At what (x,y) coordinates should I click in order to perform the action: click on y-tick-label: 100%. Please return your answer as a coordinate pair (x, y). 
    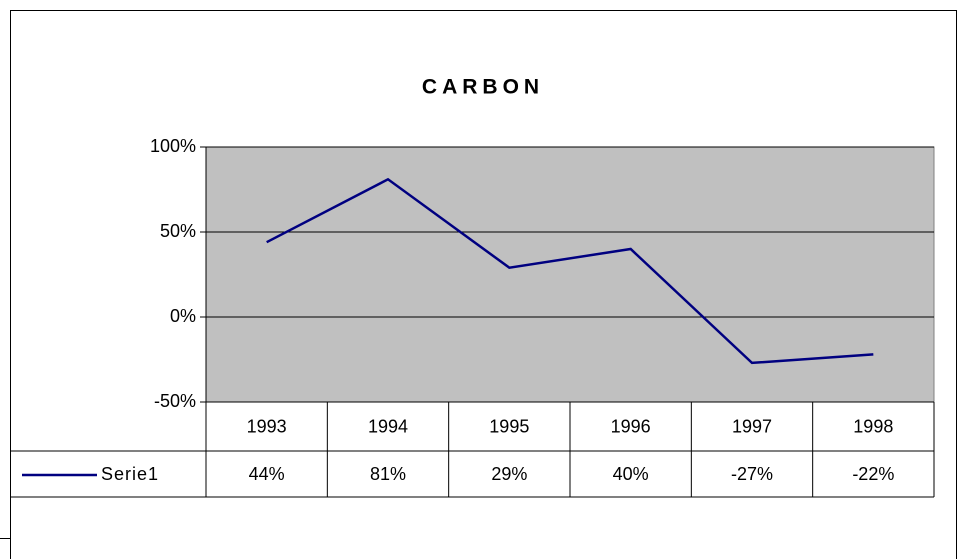
    Looking at the image, I should click on (173, 146).